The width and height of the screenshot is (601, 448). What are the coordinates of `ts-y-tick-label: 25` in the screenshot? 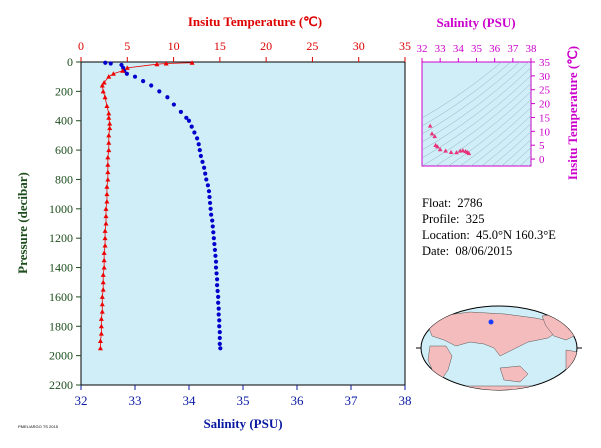 It's located at (545, 91).